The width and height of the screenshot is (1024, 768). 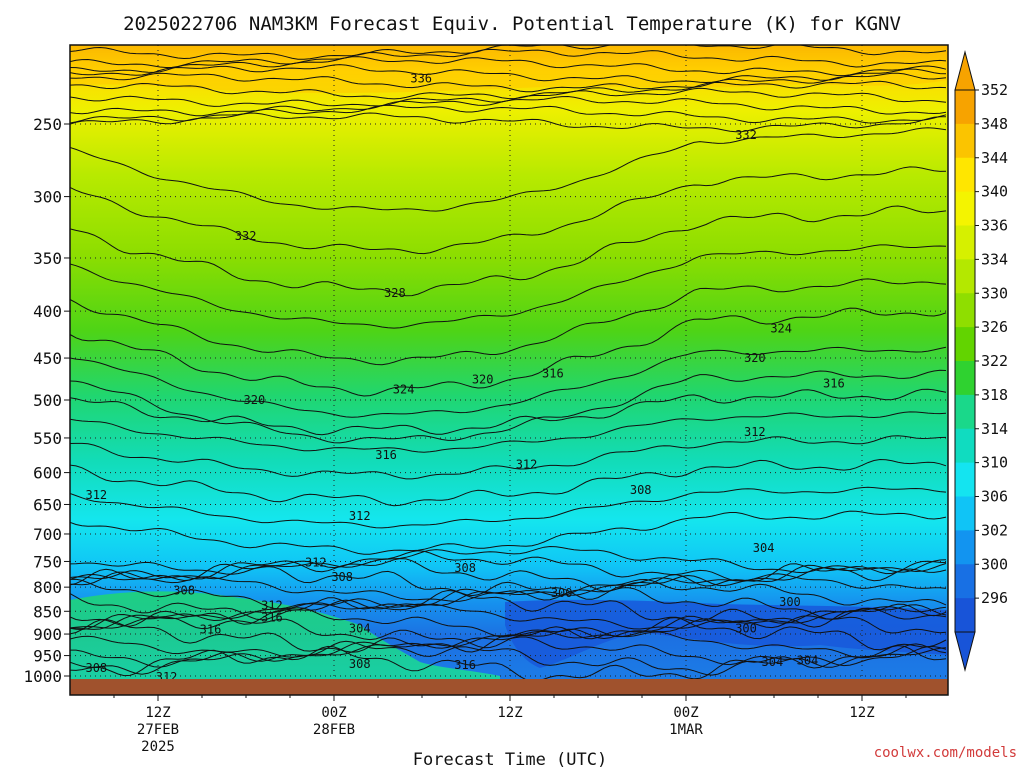 I want to click on colorbar-label: 310, so click(x=994, y=463).